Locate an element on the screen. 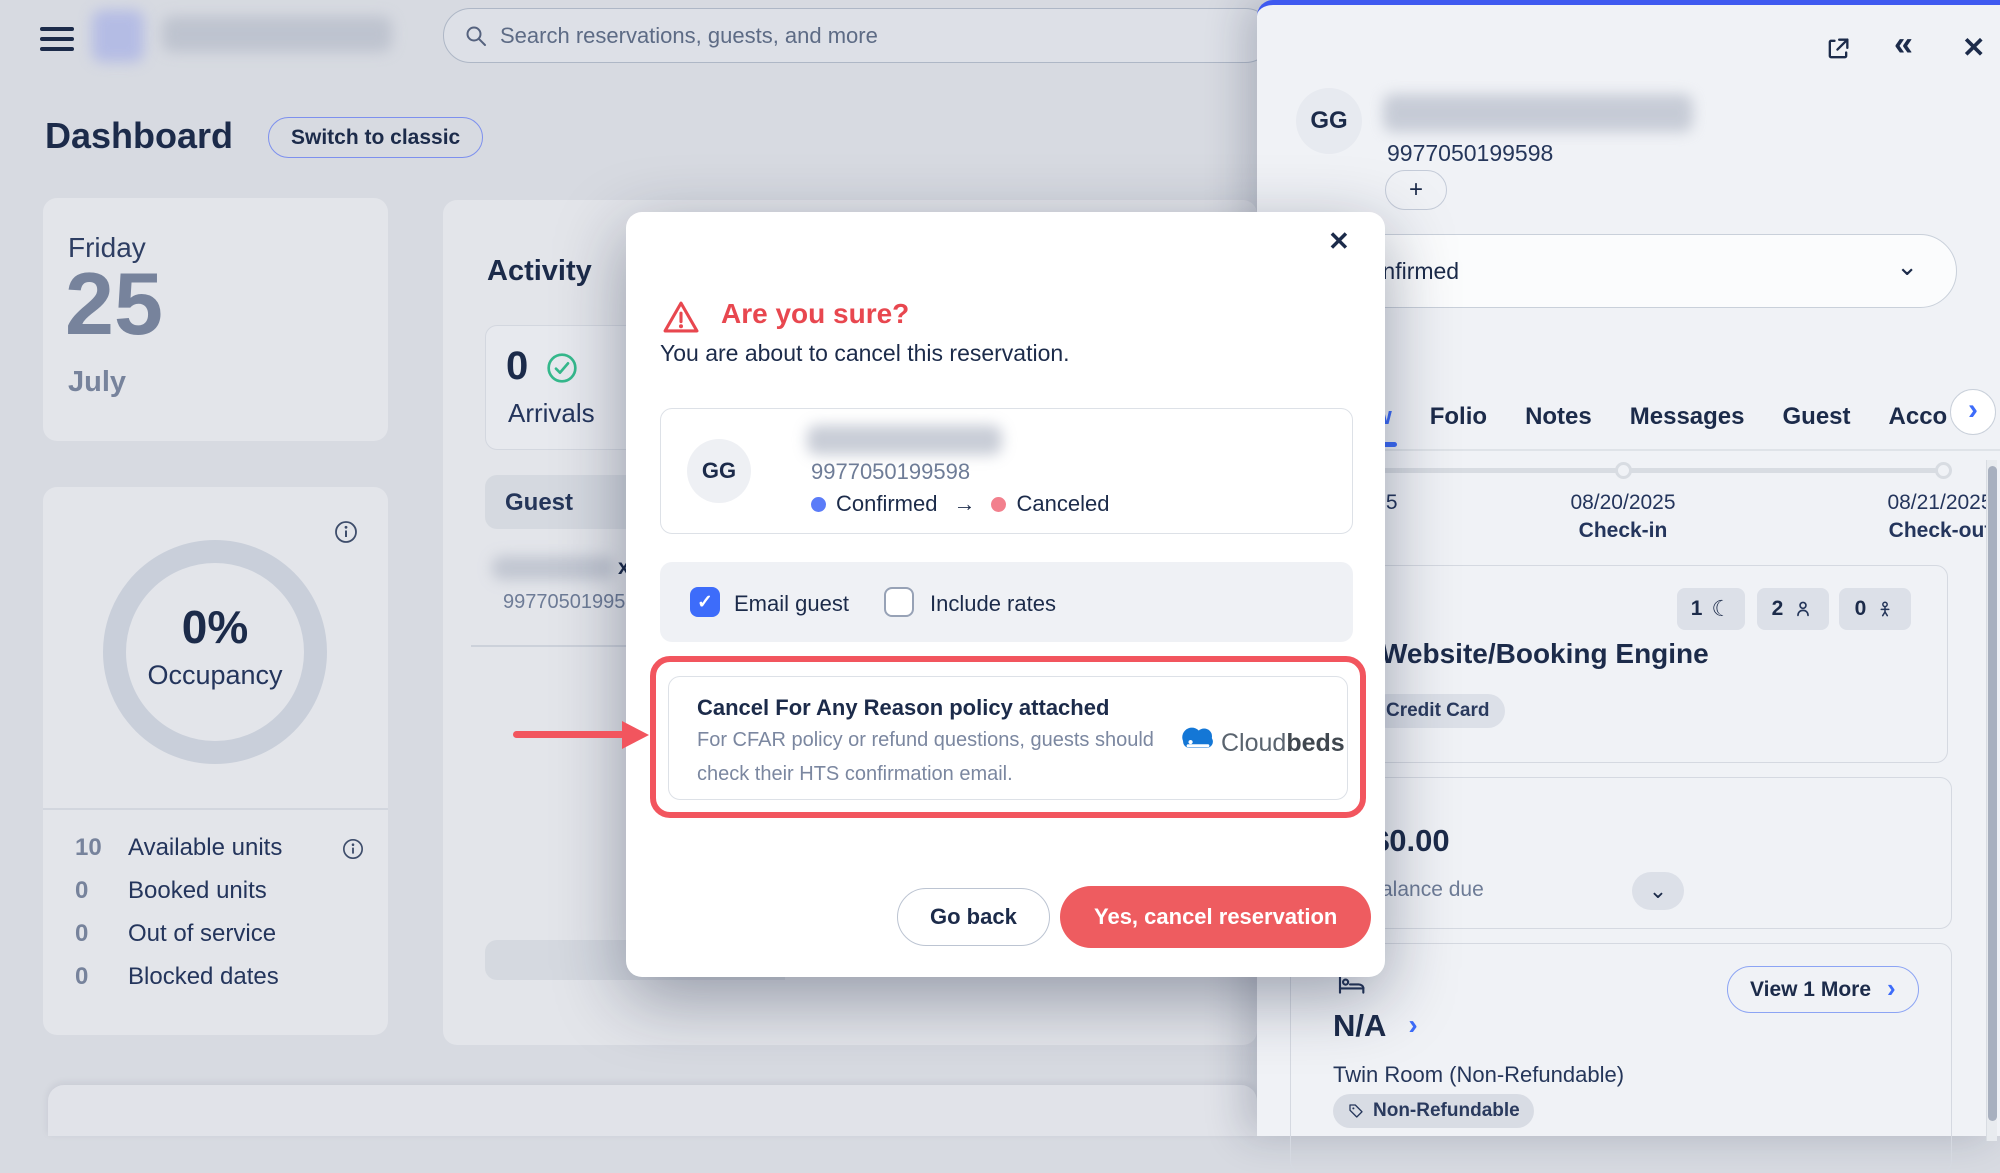 The width and height of the screenshot is (2000, 1173). guest-reservation-id: 997705019959 is located at coordinates (570, 602).